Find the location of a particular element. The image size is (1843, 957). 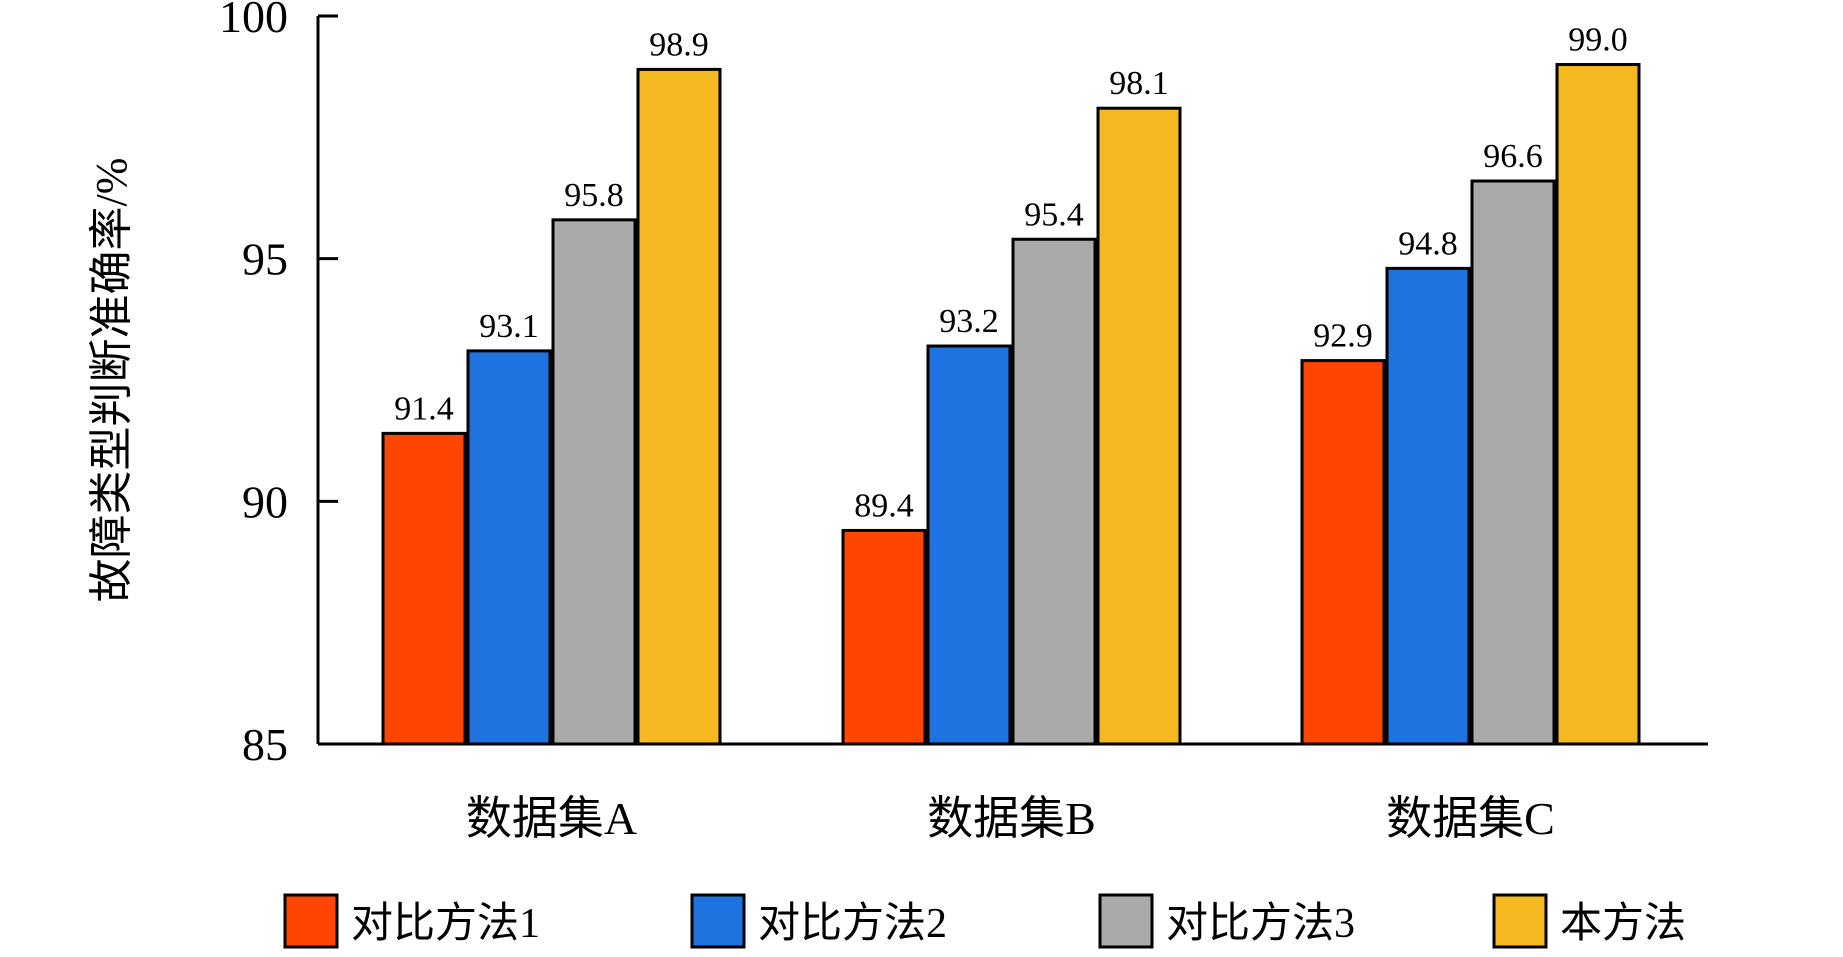

legend-label: 本方法 is located at coordinates (1623, 924).